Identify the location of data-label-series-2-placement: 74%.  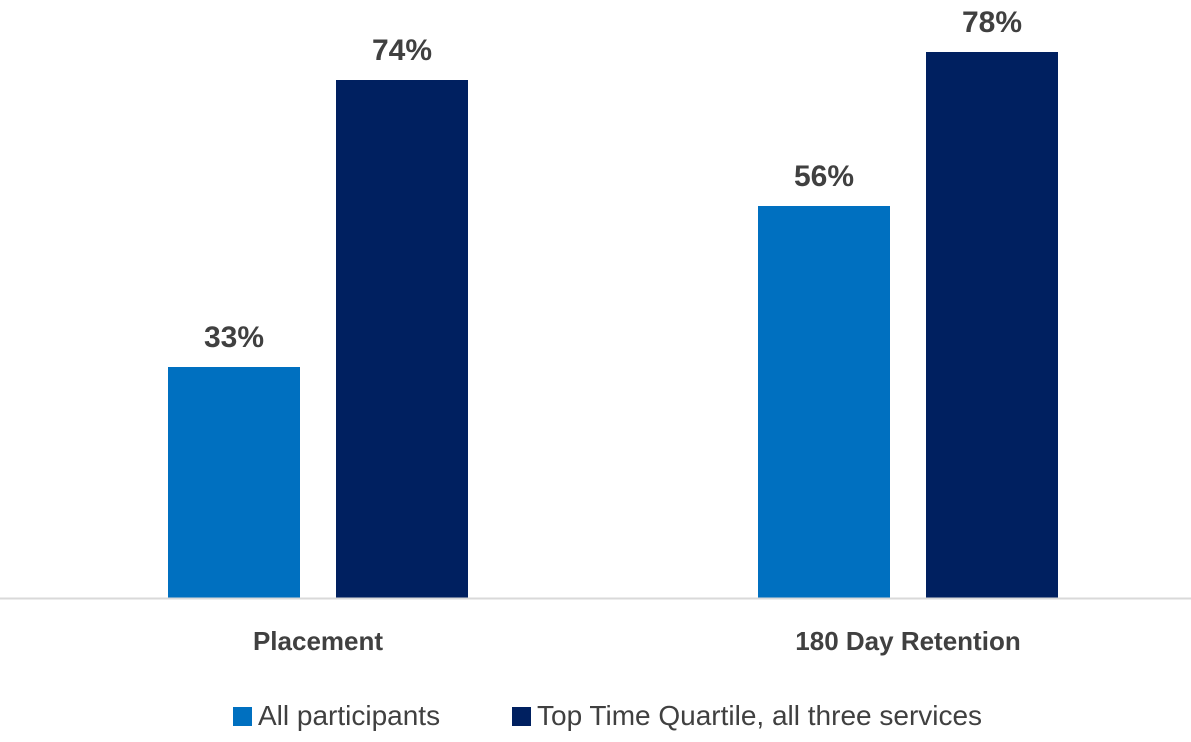
(402, 50).